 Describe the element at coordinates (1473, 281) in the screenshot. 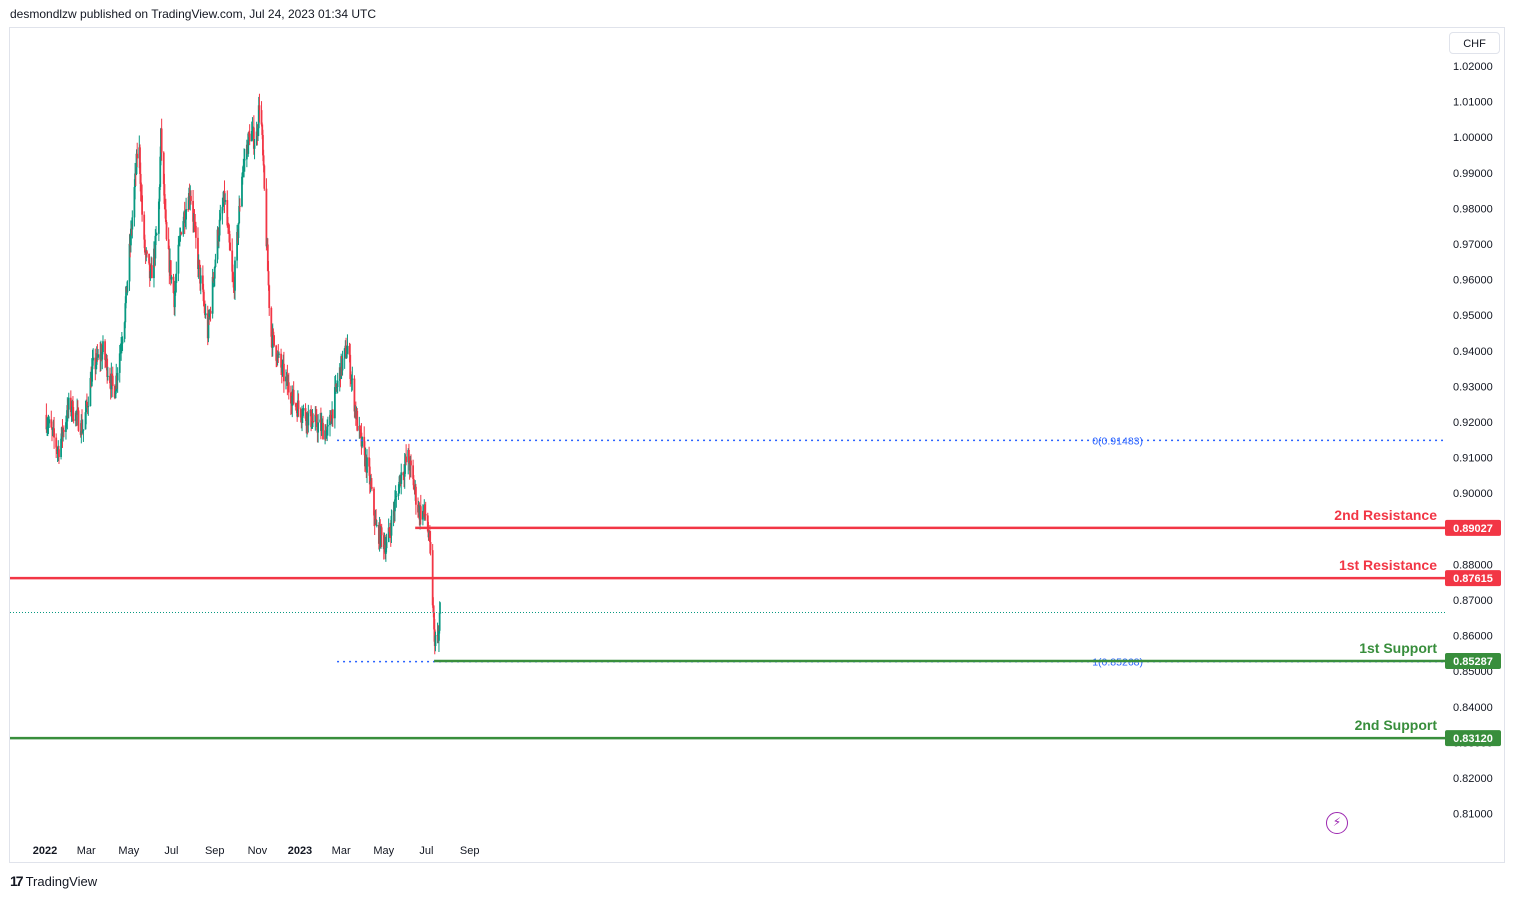

I see `y-tick-label: 0.96000` at that location.